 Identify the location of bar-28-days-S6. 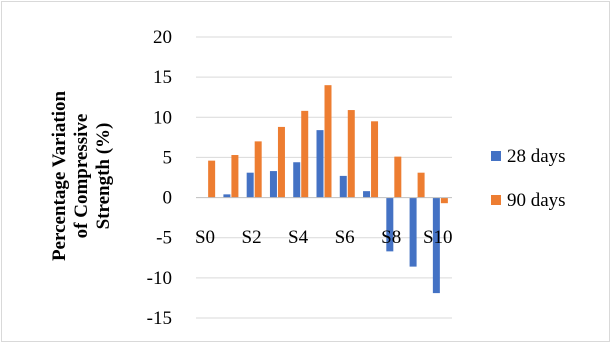
(343, 186).